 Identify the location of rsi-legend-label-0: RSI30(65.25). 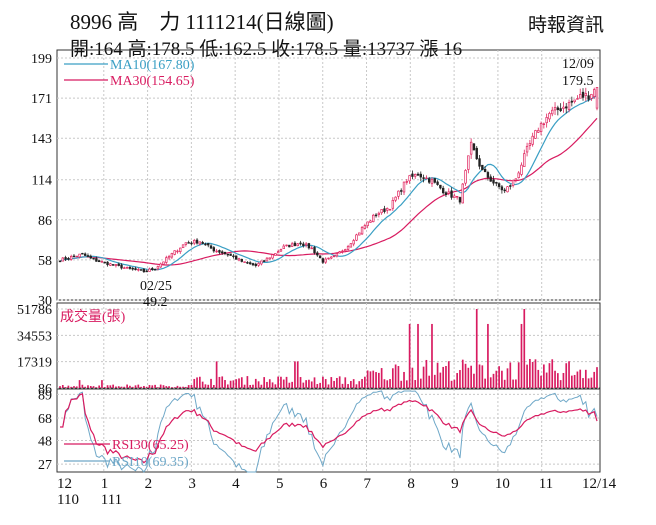
(150, 445).